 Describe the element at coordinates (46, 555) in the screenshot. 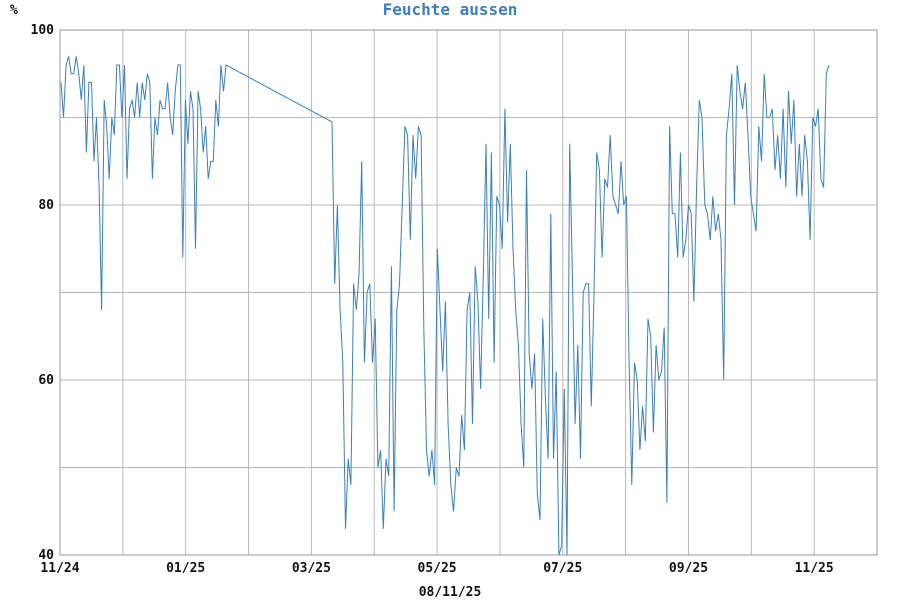

I see `y-tick-label: 40` at that location.